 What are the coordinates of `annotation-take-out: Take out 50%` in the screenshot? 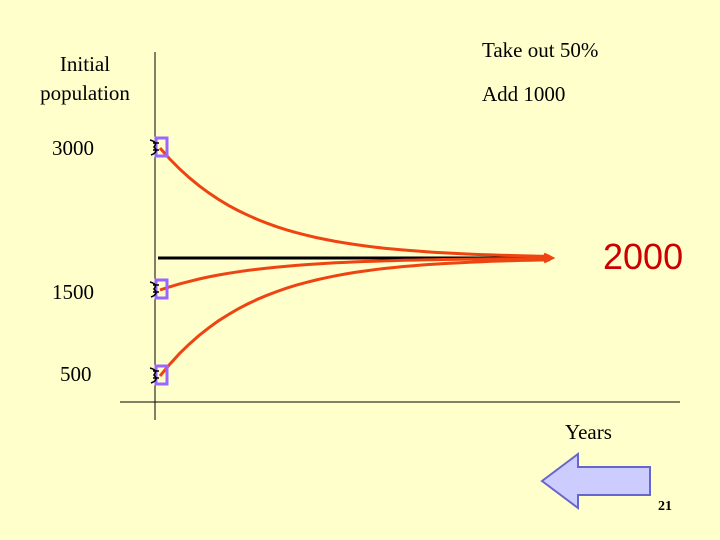 It's located at (540, 50).